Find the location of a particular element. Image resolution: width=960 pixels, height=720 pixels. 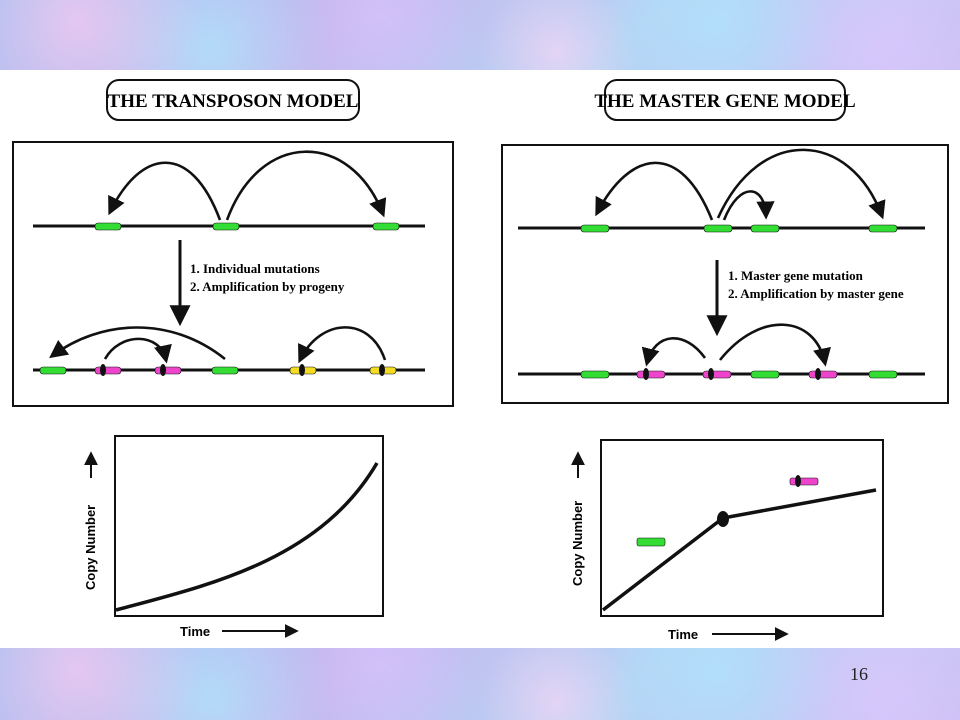

left-title-box is located at coordinates (233, 100).